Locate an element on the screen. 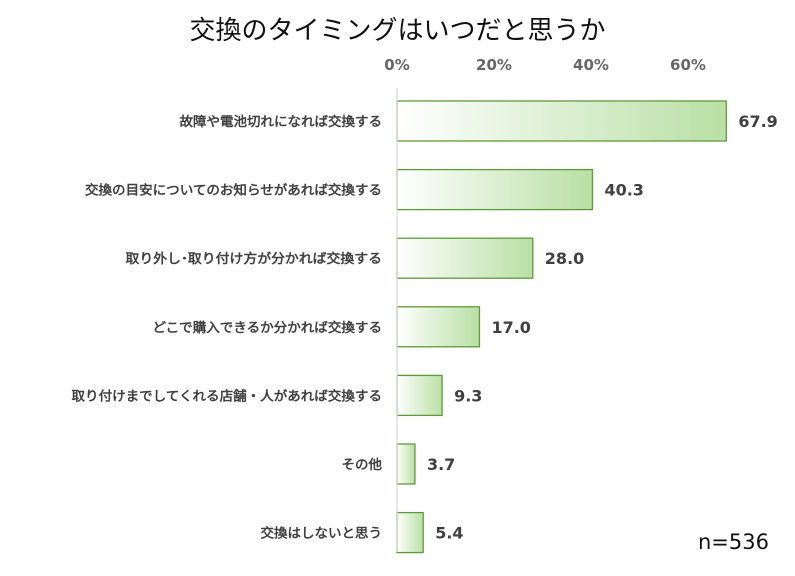 The image size is (795, 576). data-label: 9.3 is located at coordinates (468, 395).